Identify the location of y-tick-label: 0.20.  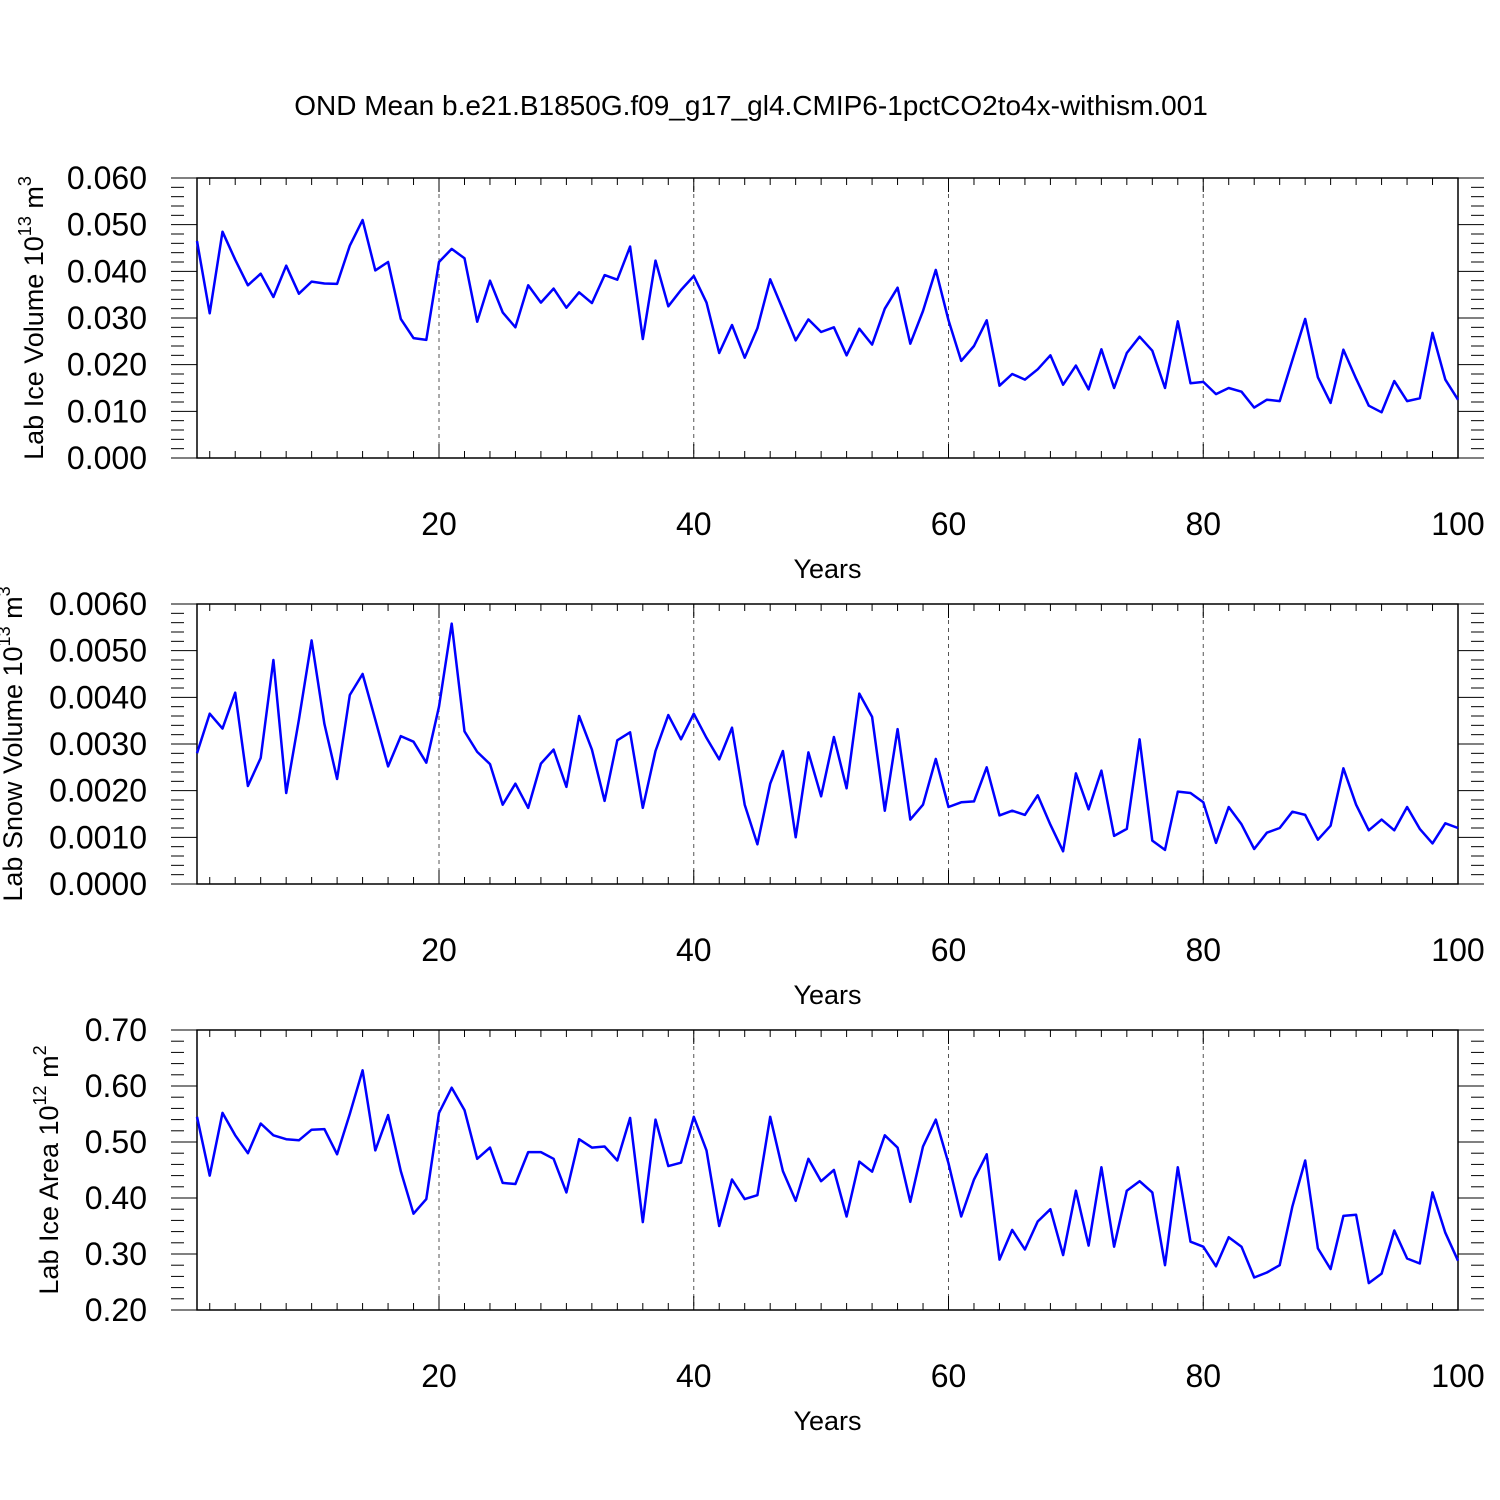
(116, 1310).